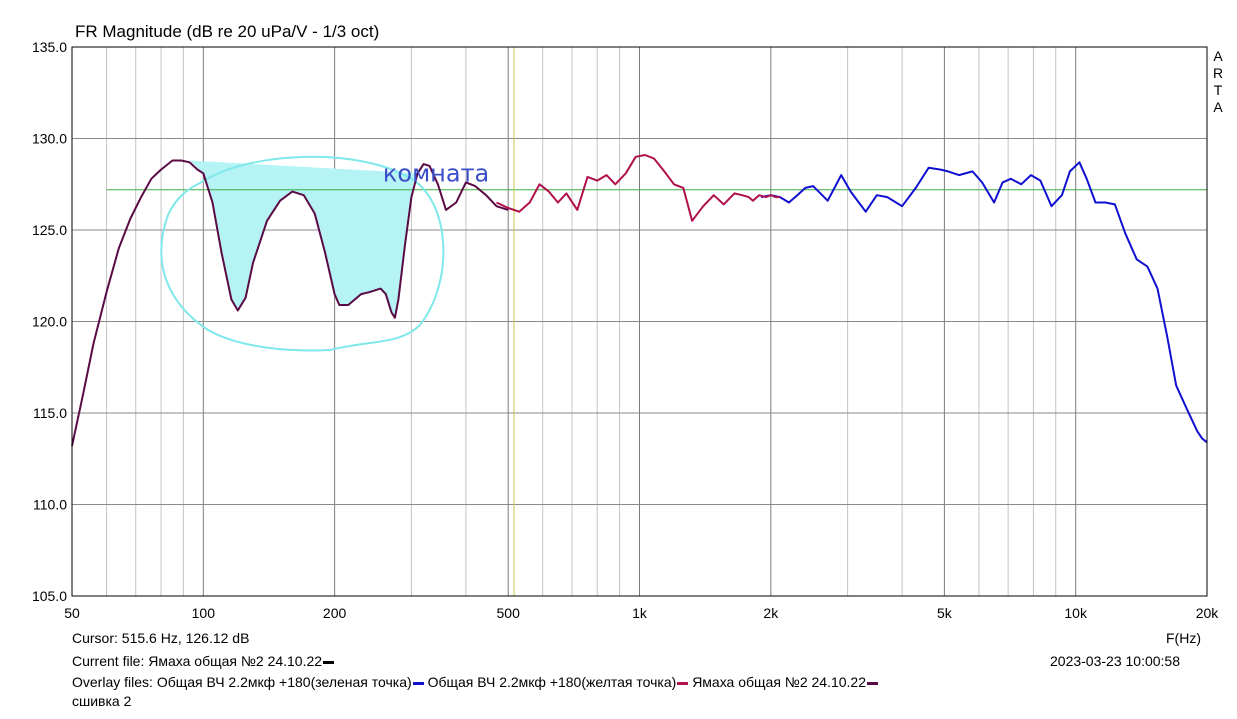 The height and width of the screenshot is (719, 1237). What do you see at coordinates (204, 613) in the screenshot?
I see `x-tick-label: 100` at bounding box center [204, 613].